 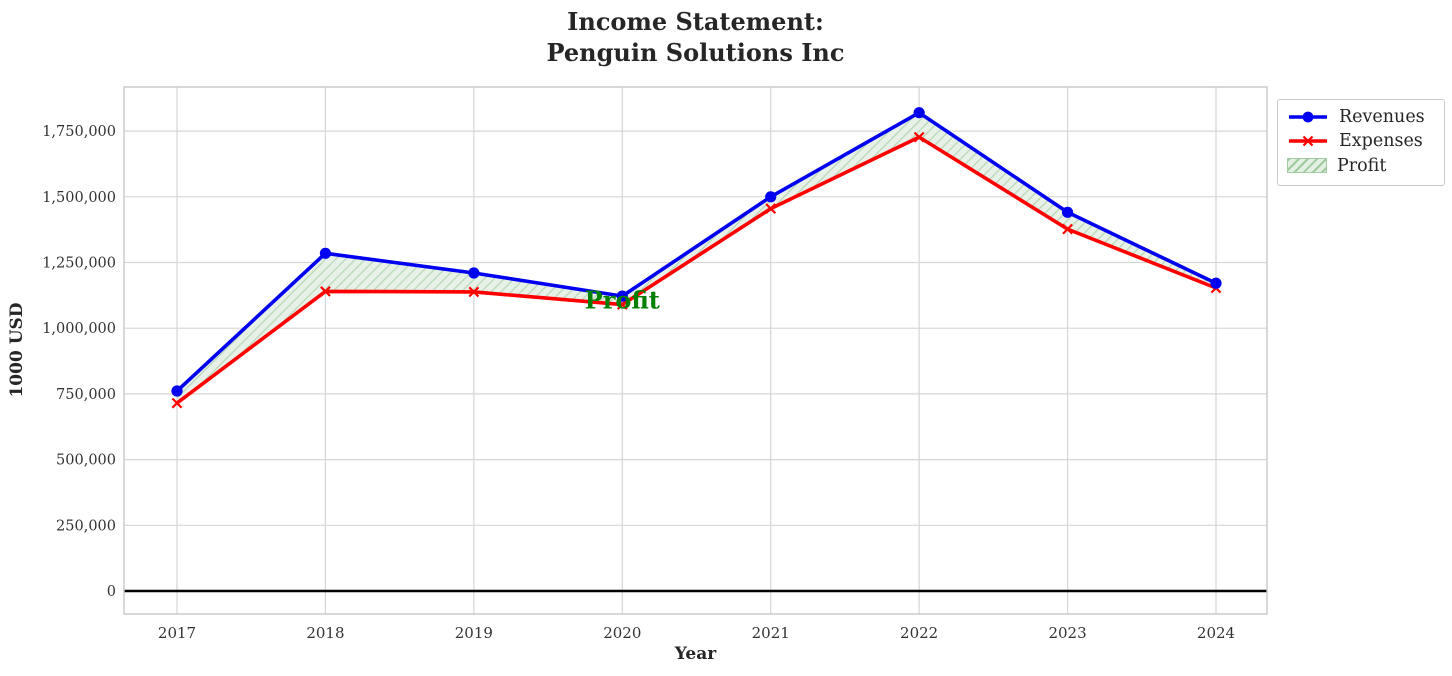 What do you see at coordinates (695, 52) in the screenshot?
I see `chart-title-line2: Penguin Solutions Inc` at bounding box center [695, 52].